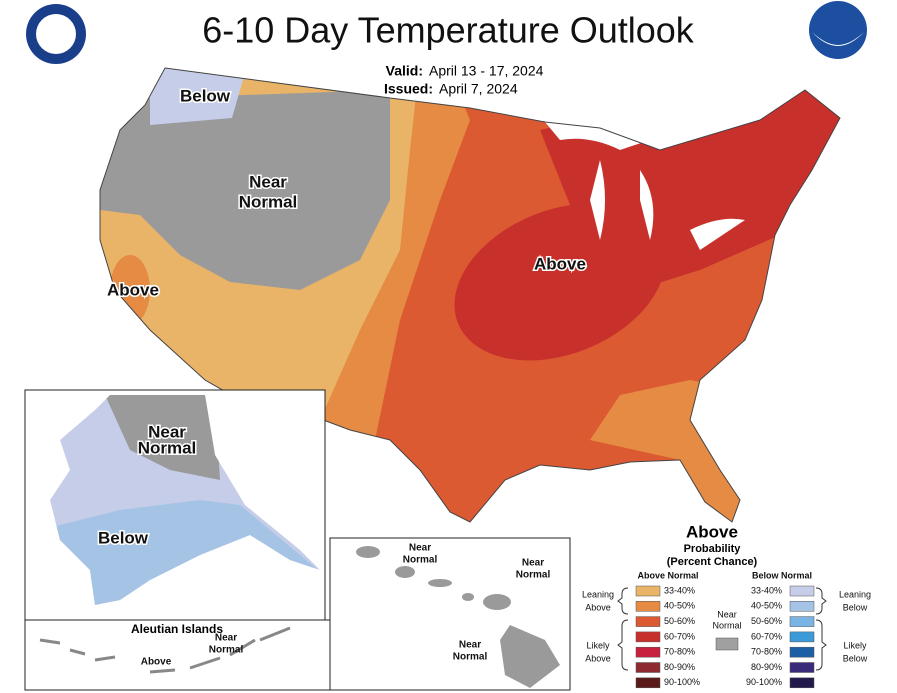  Describe the element at coordinates (165, 650) in the screenshot. I see `aleutian-islands-shape` at that location.